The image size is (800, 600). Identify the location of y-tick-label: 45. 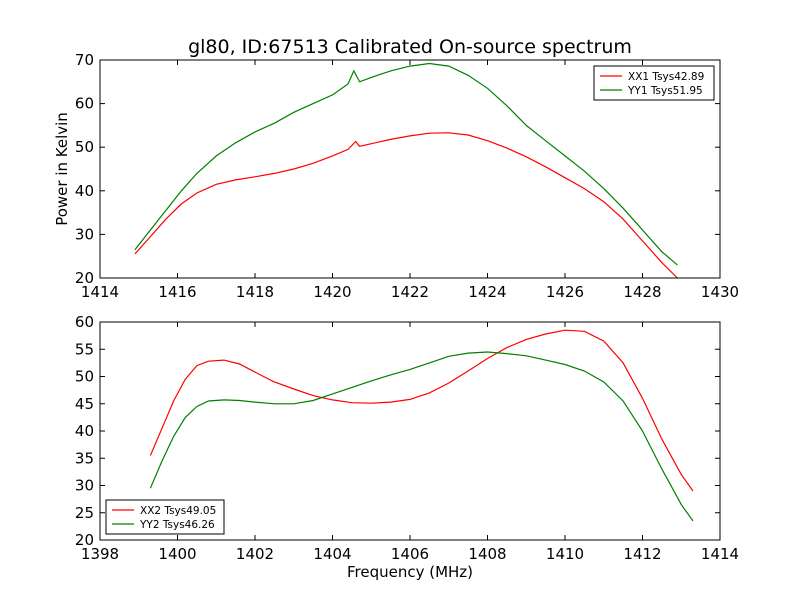
(84, 404).